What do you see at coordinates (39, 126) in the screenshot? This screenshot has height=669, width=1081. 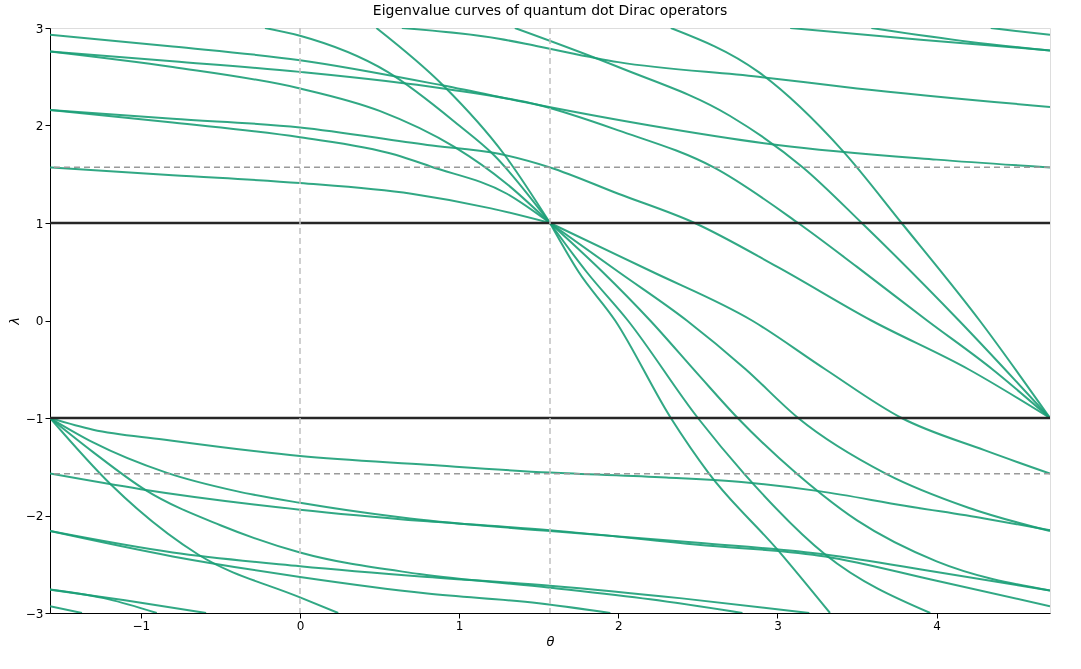 I see `y-tick-label: 2` at bounding box center [39, 126].